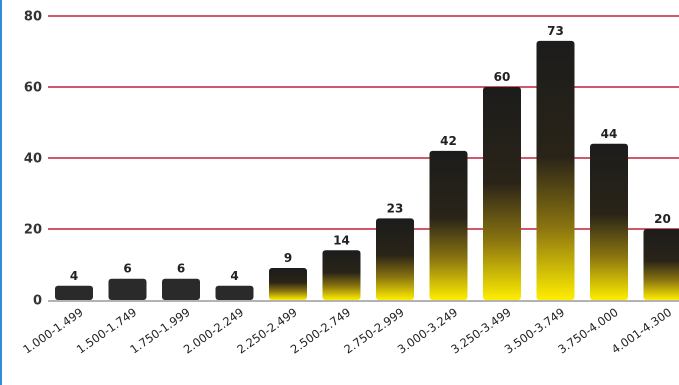  What do you see at coordinates (395, 208) in the screenshot?
I see `data-label: 23` at bounding box center [395, 208].